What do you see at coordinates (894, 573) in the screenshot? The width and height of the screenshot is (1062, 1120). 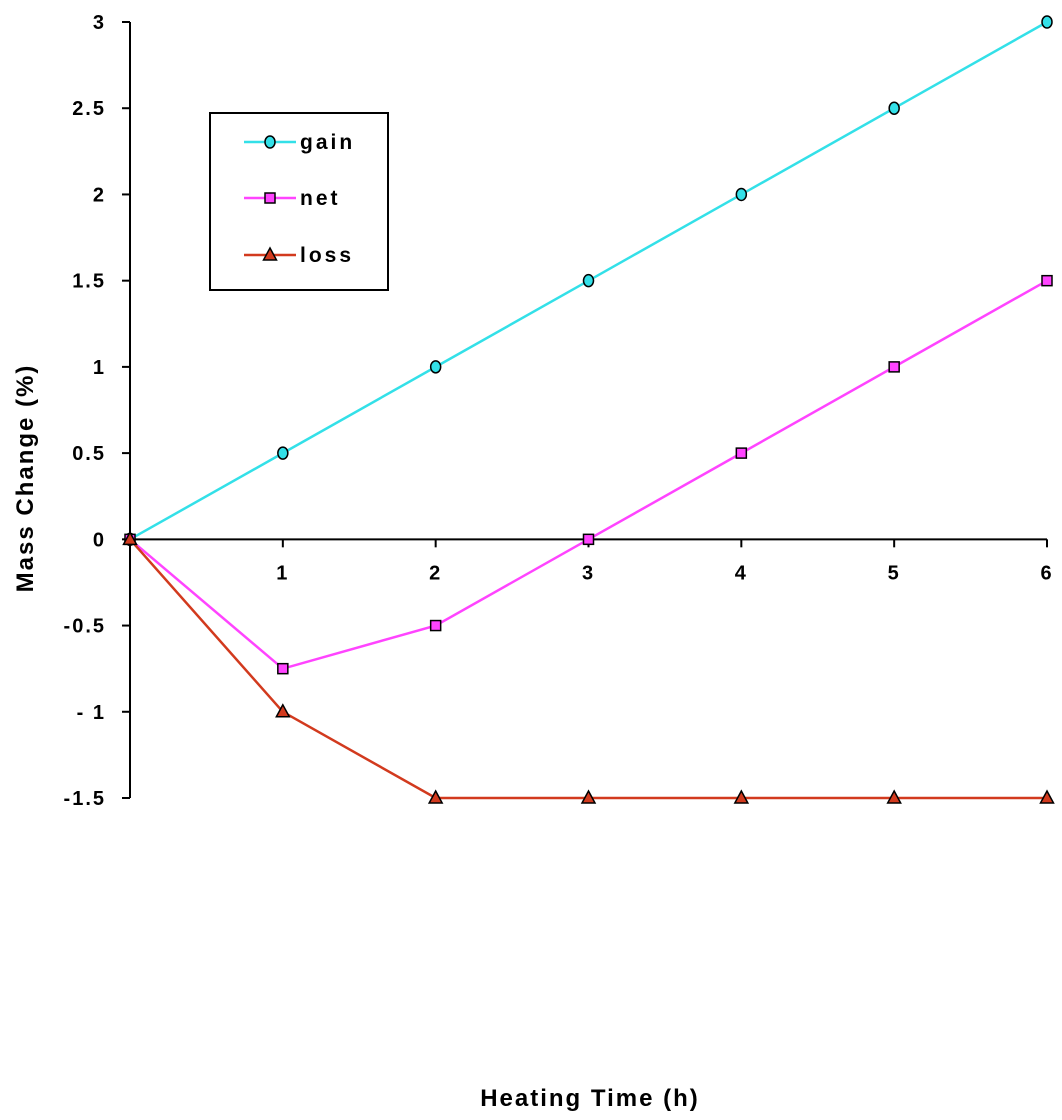 I see `x-tick-label: 5` at bounding box center [894, 573].